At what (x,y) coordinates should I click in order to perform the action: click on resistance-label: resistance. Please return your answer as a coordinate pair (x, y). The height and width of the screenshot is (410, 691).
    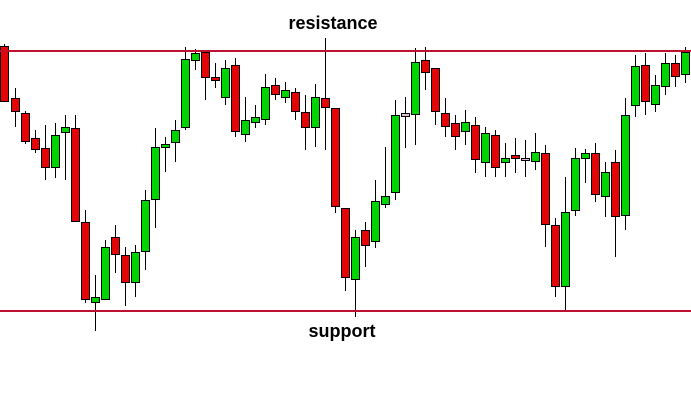
    Looking at the image, I should click on (333, 23).